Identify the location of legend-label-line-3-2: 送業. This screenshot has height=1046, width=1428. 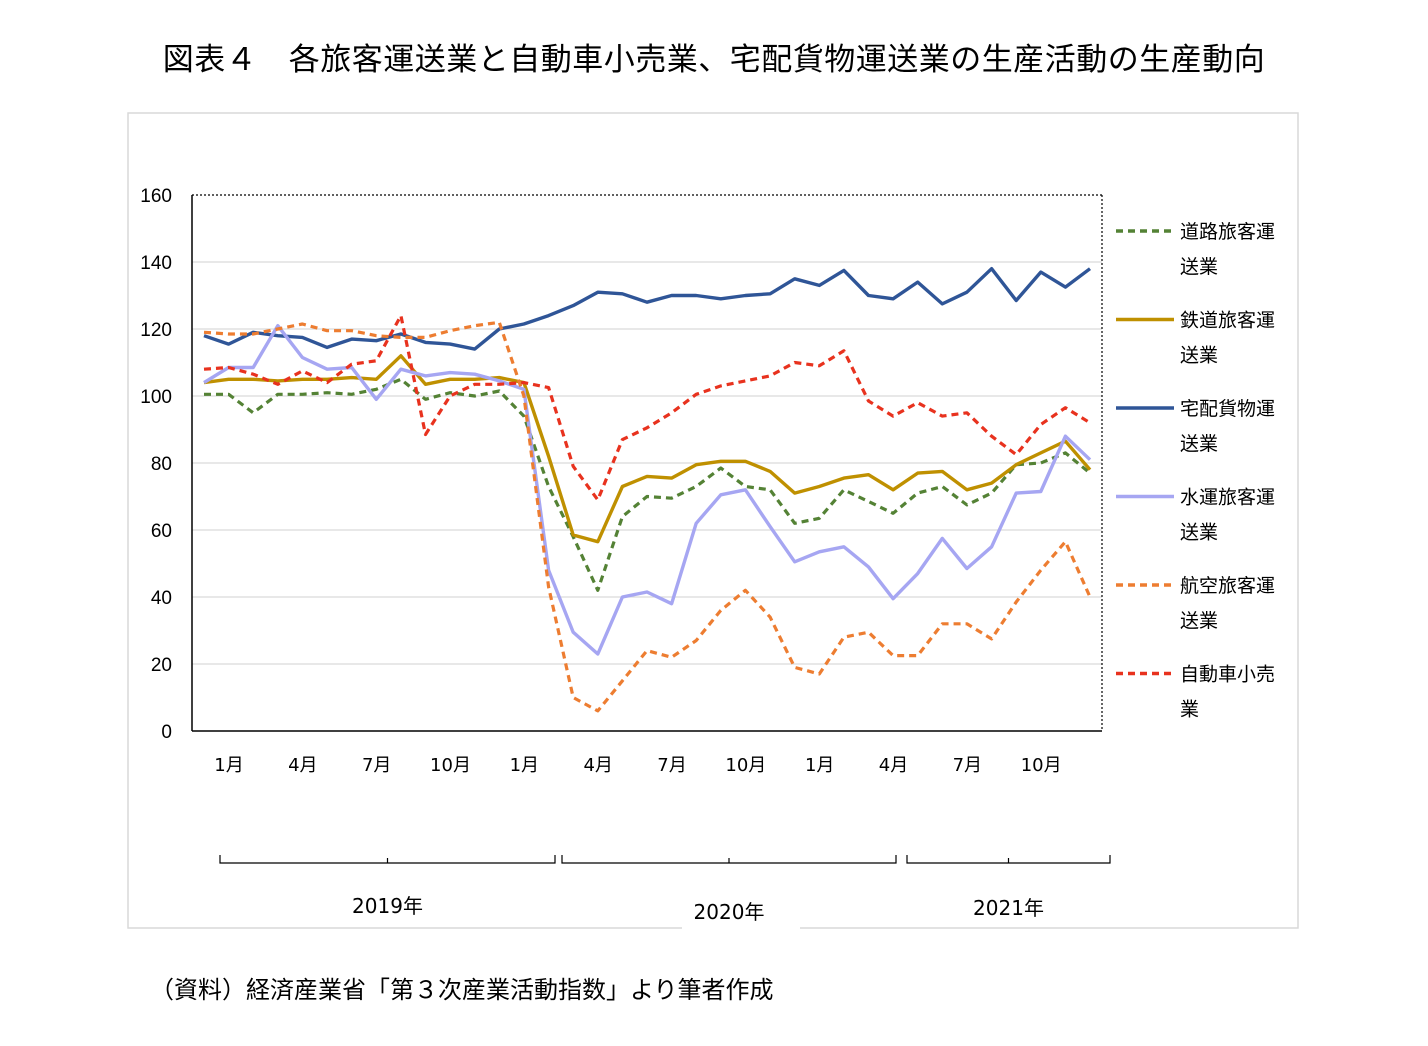
(1199, 444).